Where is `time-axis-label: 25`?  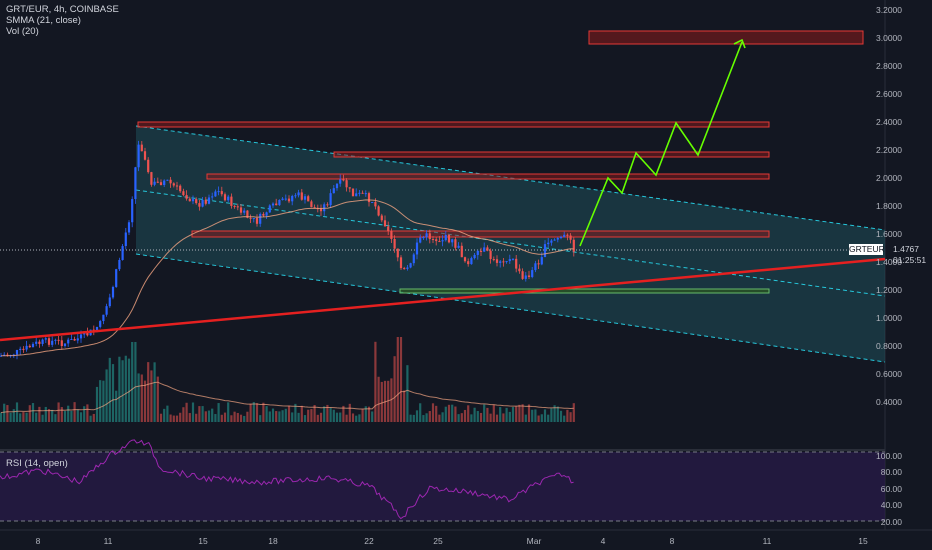
time-axis-label: 25 is located at coordinates (438, 541).